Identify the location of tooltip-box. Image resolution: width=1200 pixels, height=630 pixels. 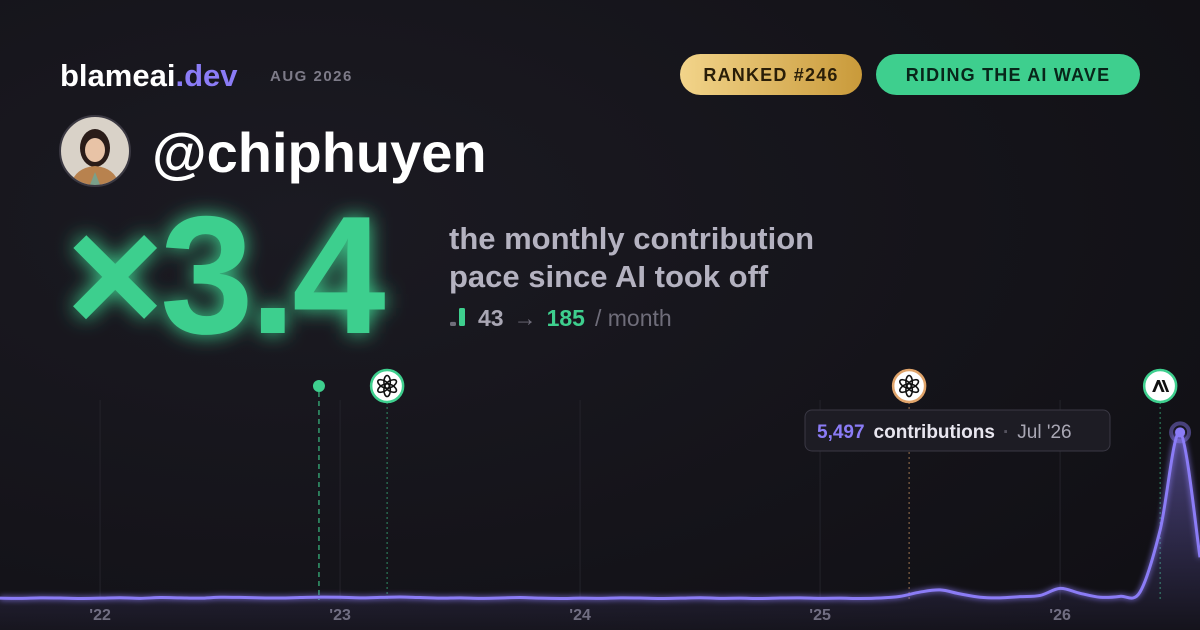
(957, 430).